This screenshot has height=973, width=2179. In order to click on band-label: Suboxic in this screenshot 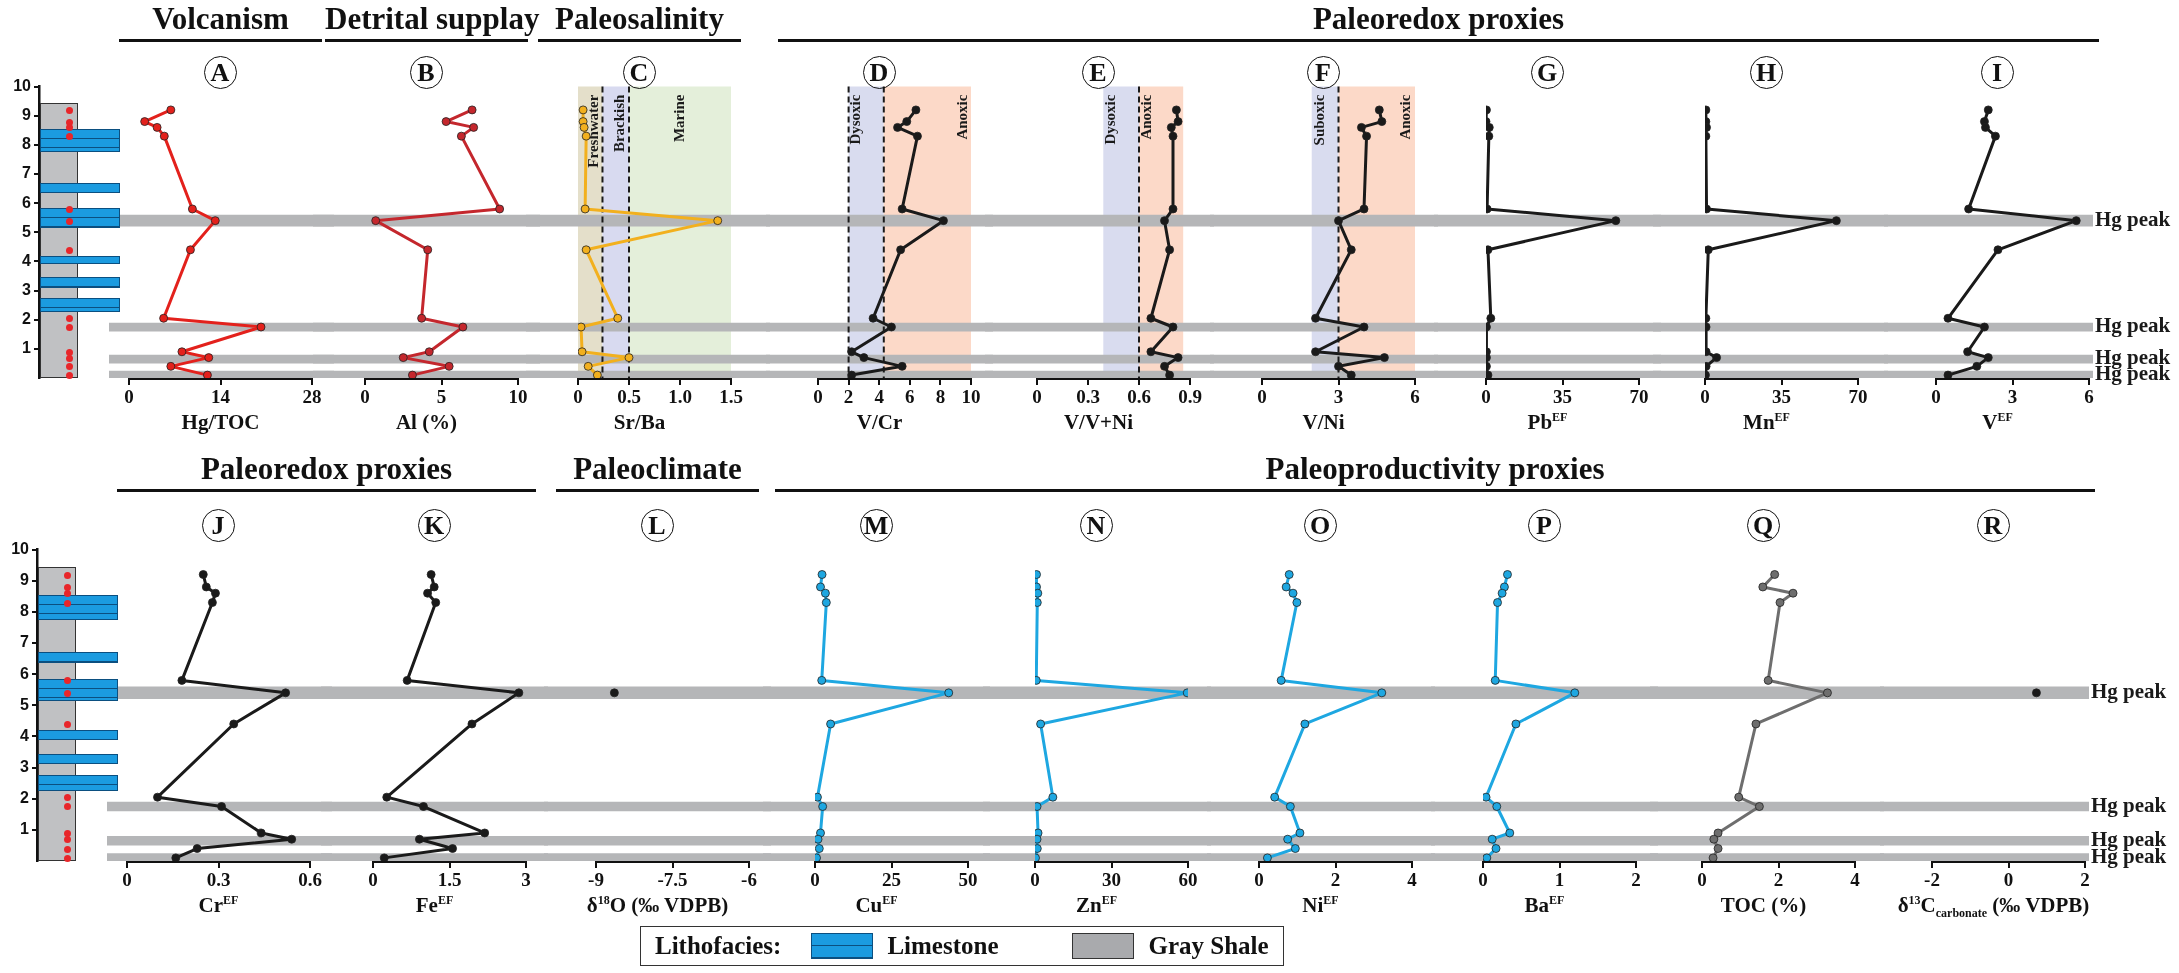, I will do `click(1318, 120)`.